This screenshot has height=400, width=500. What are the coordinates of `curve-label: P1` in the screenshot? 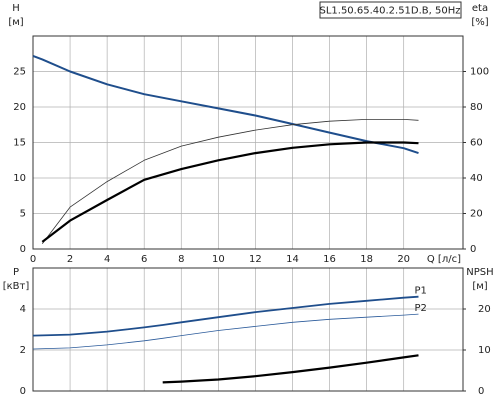 It's located at (421, 291).